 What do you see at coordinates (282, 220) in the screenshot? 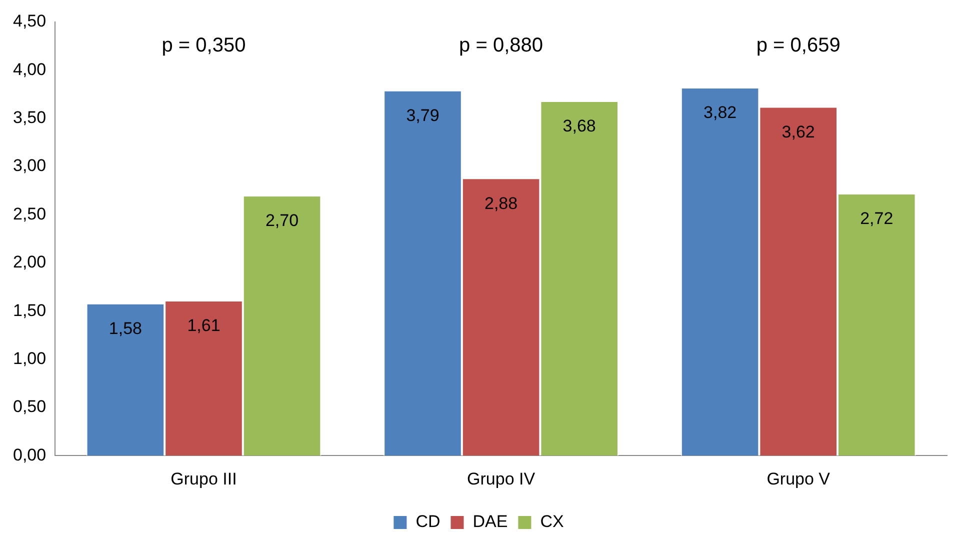
I see `data-label: 2,70` at bounding box center [282, 220].